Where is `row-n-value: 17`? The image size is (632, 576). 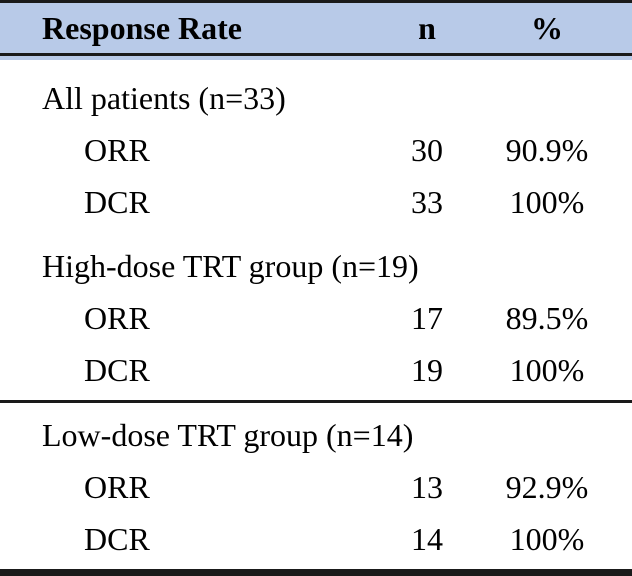 row-n-value: 17 is located at coordinates (427, 317).